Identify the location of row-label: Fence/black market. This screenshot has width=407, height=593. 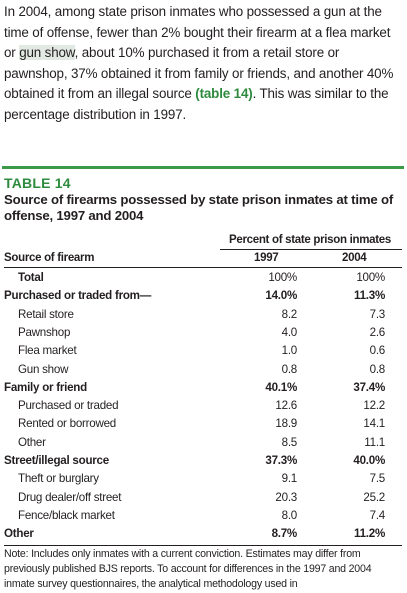
(66, 515).